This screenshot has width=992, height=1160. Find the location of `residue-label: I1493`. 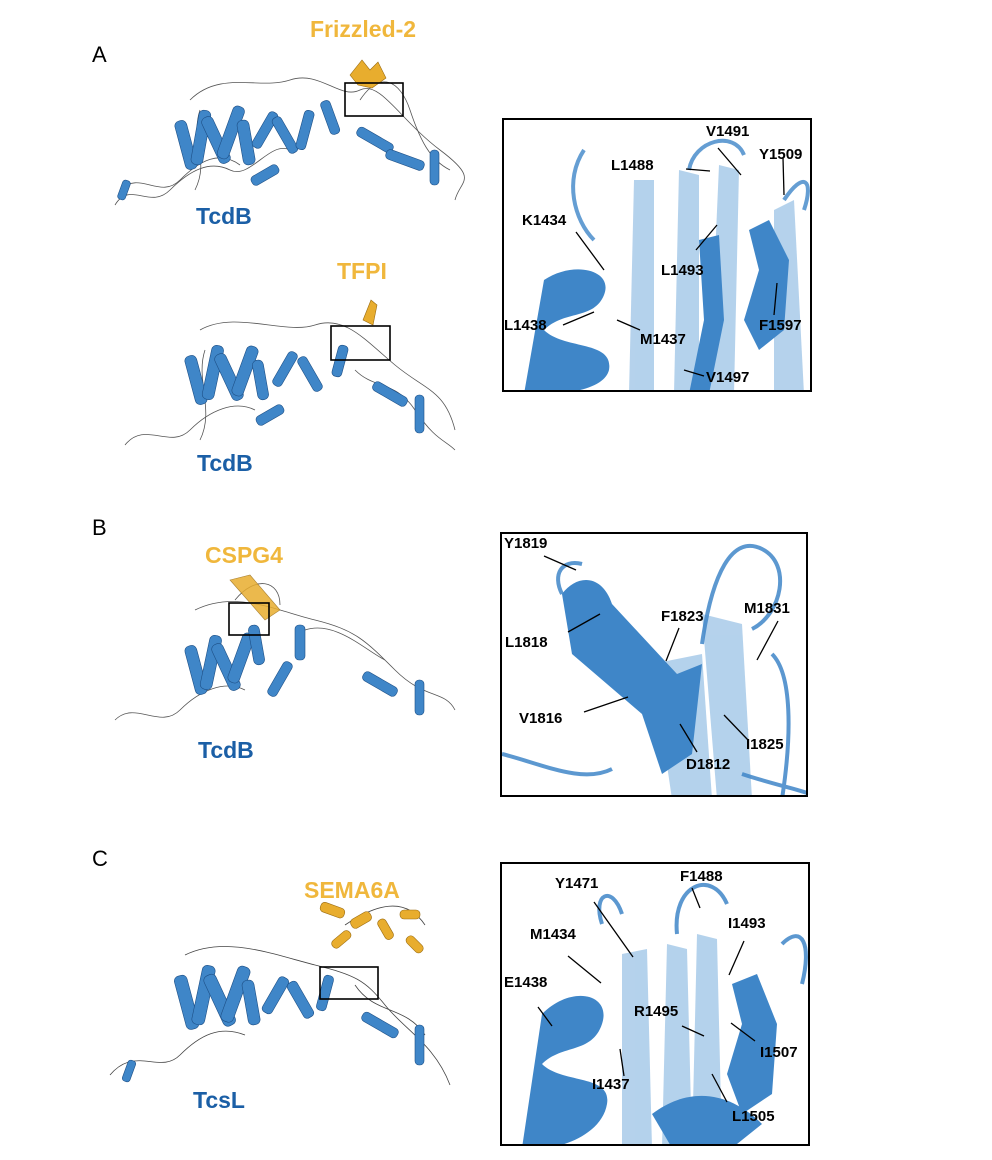

residue-label: I1493 is located at coordinates (747, 923).